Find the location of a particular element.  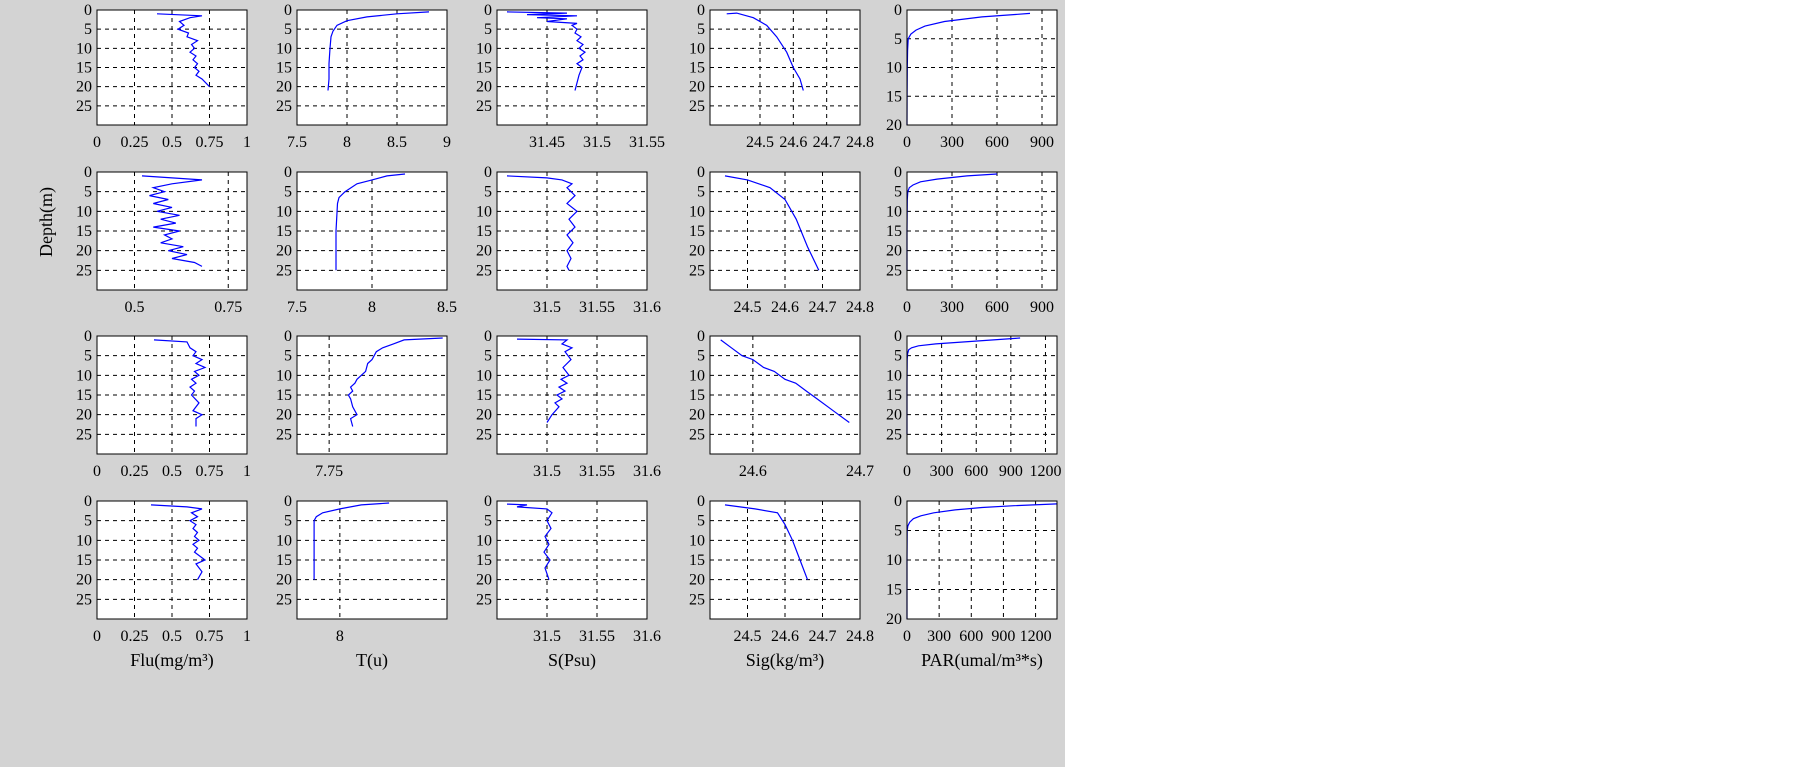

x-tick-label: 24.5 is located at coordinates (748, 307).